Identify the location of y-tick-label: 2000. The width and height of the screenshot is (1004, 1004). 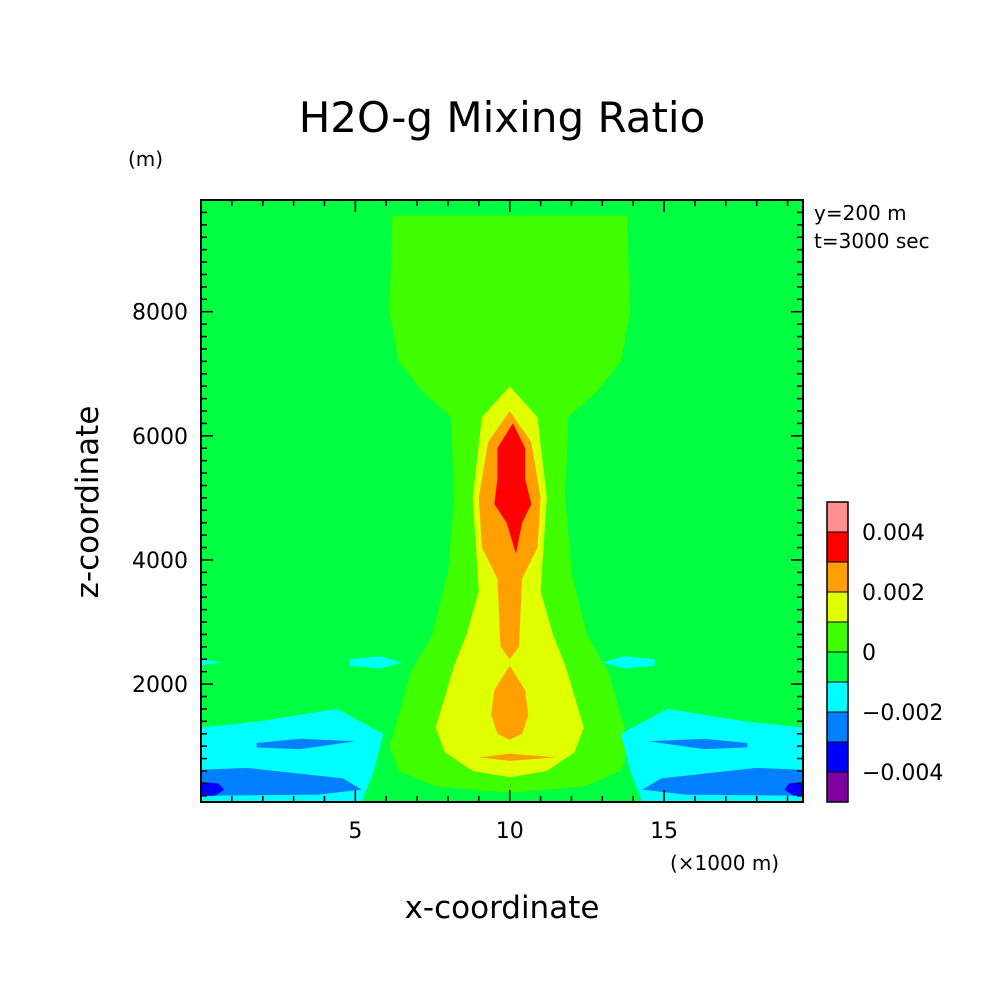
(160, 685).